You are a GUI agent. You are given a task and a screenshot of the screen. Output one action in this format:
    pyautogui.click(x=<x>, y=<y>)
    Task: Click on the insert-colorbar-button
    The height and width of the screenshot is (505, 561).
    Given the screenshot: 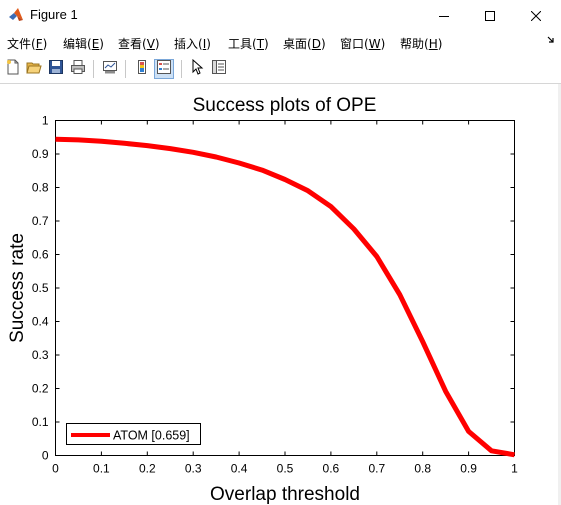 What is the action you would take?
    pyautogui.click(x=142, y=69)
    